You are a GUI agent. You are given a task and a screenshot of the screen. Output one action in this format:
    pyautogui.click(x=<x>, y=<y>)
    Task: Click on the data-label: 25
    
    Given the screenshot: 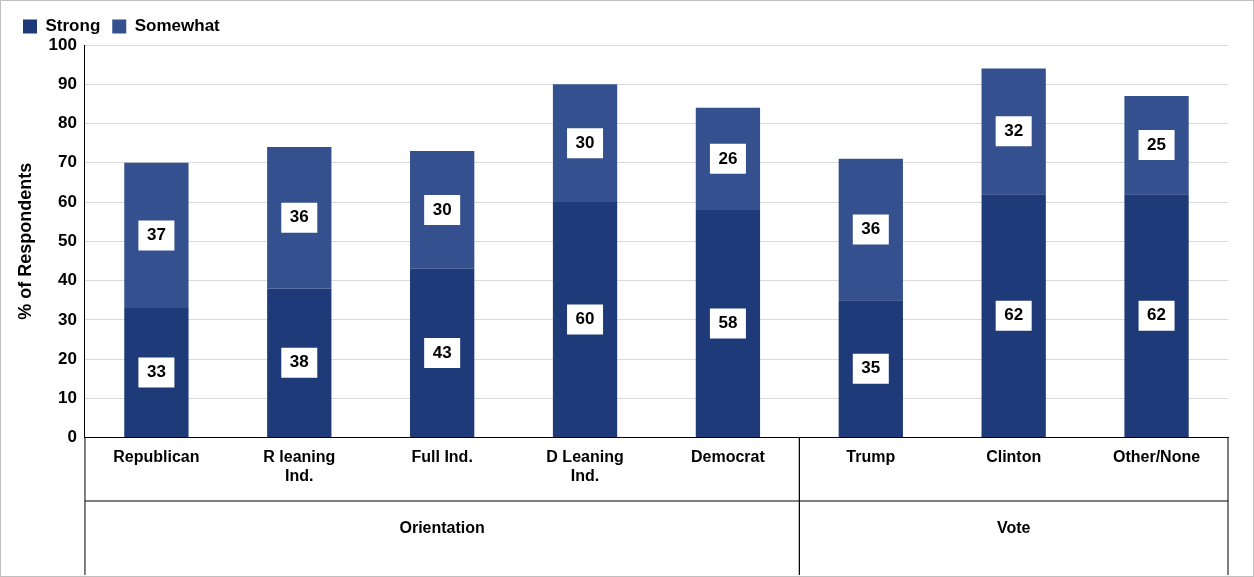 What is the action you would take?
    pyautogui.click(x=1157, y=144)
    